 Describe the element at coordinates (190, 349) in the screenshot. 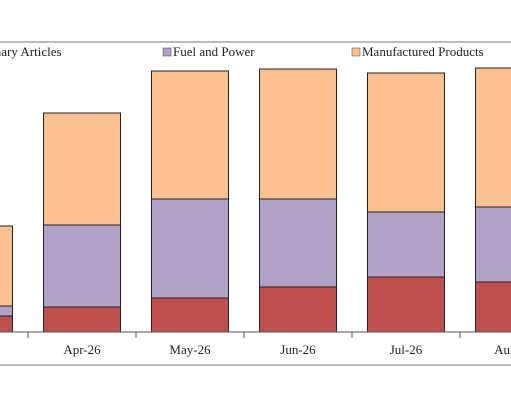

I see `x-tick-label: May-26` at that location.